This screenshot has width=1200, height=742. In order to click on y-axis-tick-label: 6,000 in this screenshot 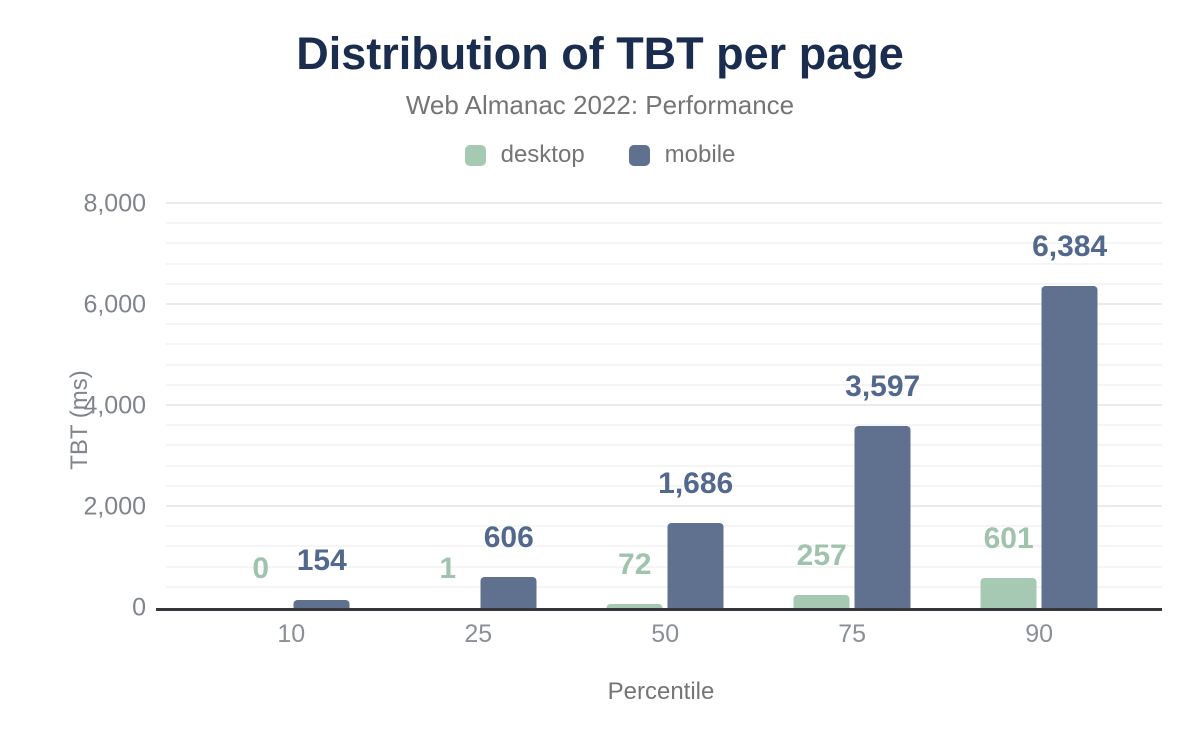, I will do `click(114, 304)`.